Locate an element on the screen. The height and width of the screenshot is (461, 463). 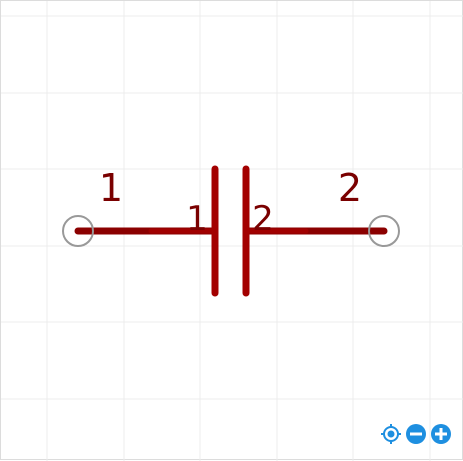
pin-2-terminal is located at coordinates (384, 231).